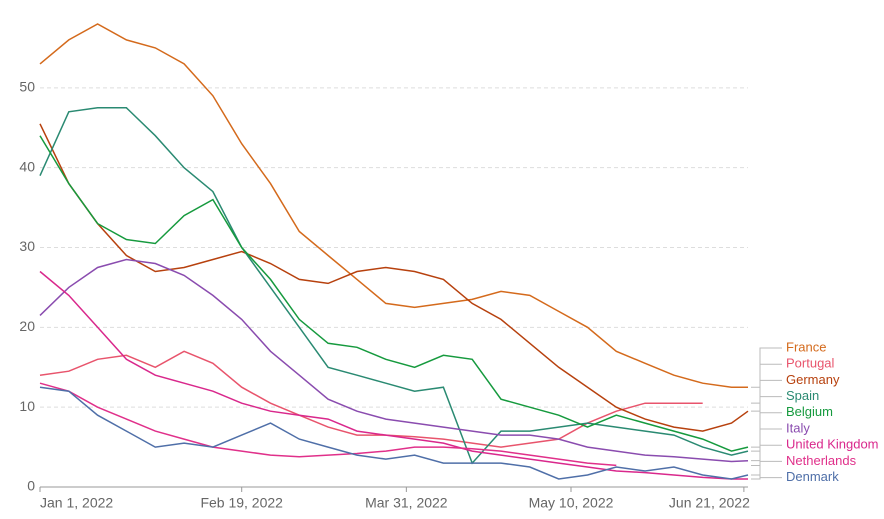 Image resolution: width=884 pixels, height=519 pixels. What do you see at coordinates (812, 476) in the screenshot?
I see `series-label: Denmark` at bounding box center [812, 476].